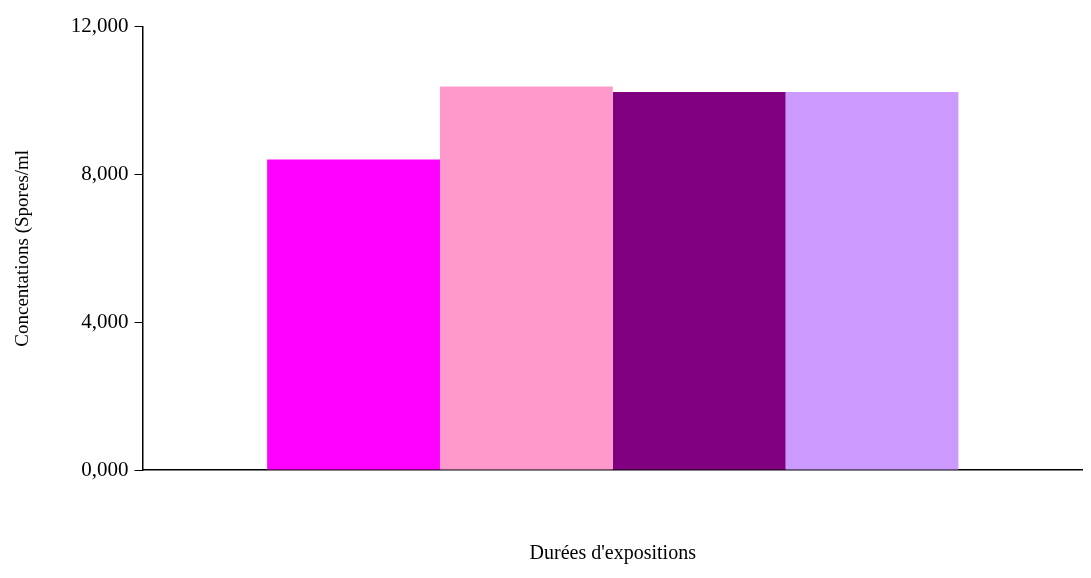 This screenshot has height=578, width=1091. I want to click on y-axis-title: Concentations (Spores/ml, so click(22, 248).